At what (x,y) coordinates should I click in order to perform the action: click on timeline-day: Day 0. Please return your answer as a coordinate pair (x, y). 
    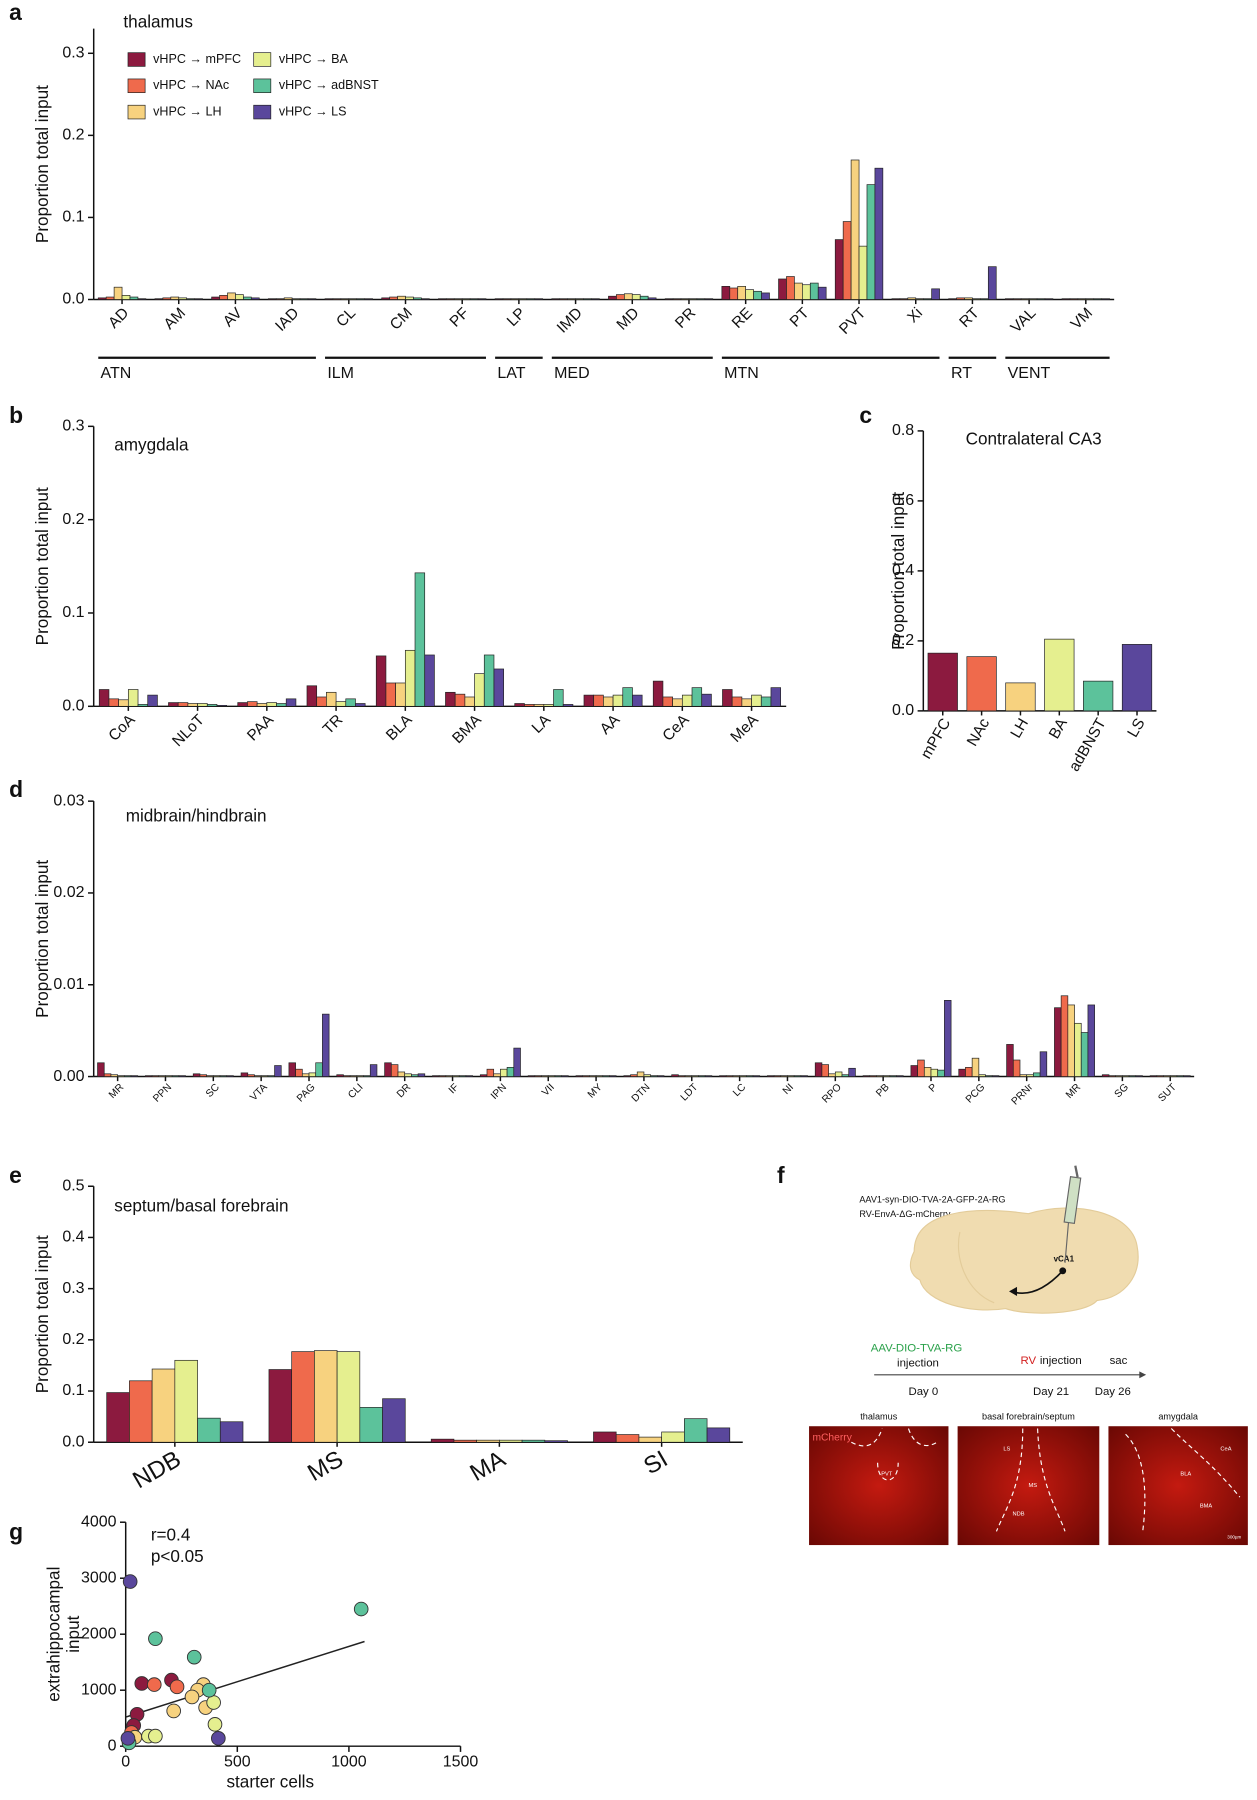
    Looking at the image, I should click on (923, 1392).